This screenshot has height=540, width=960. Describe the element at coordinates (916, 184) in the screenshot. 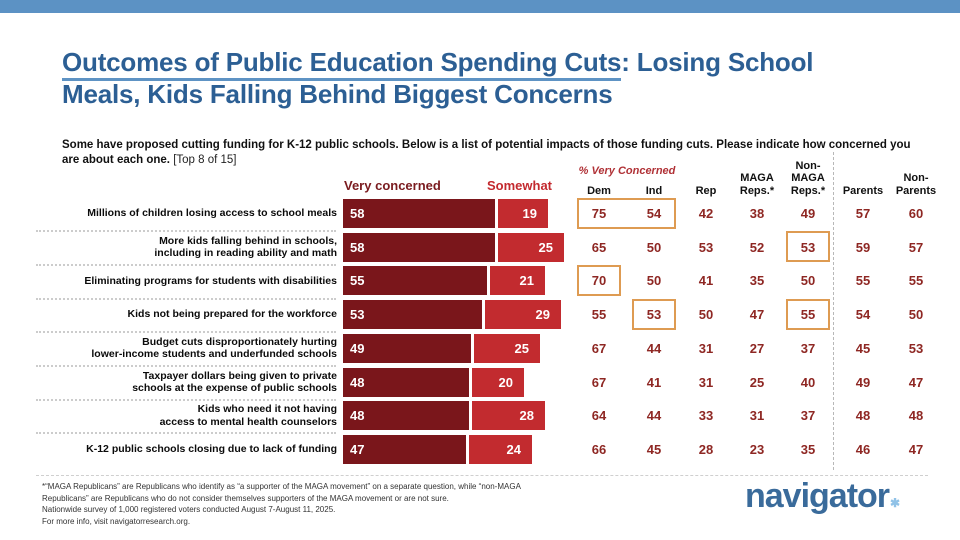

I see `column-header-non-parents: Non- Parents` at that location.